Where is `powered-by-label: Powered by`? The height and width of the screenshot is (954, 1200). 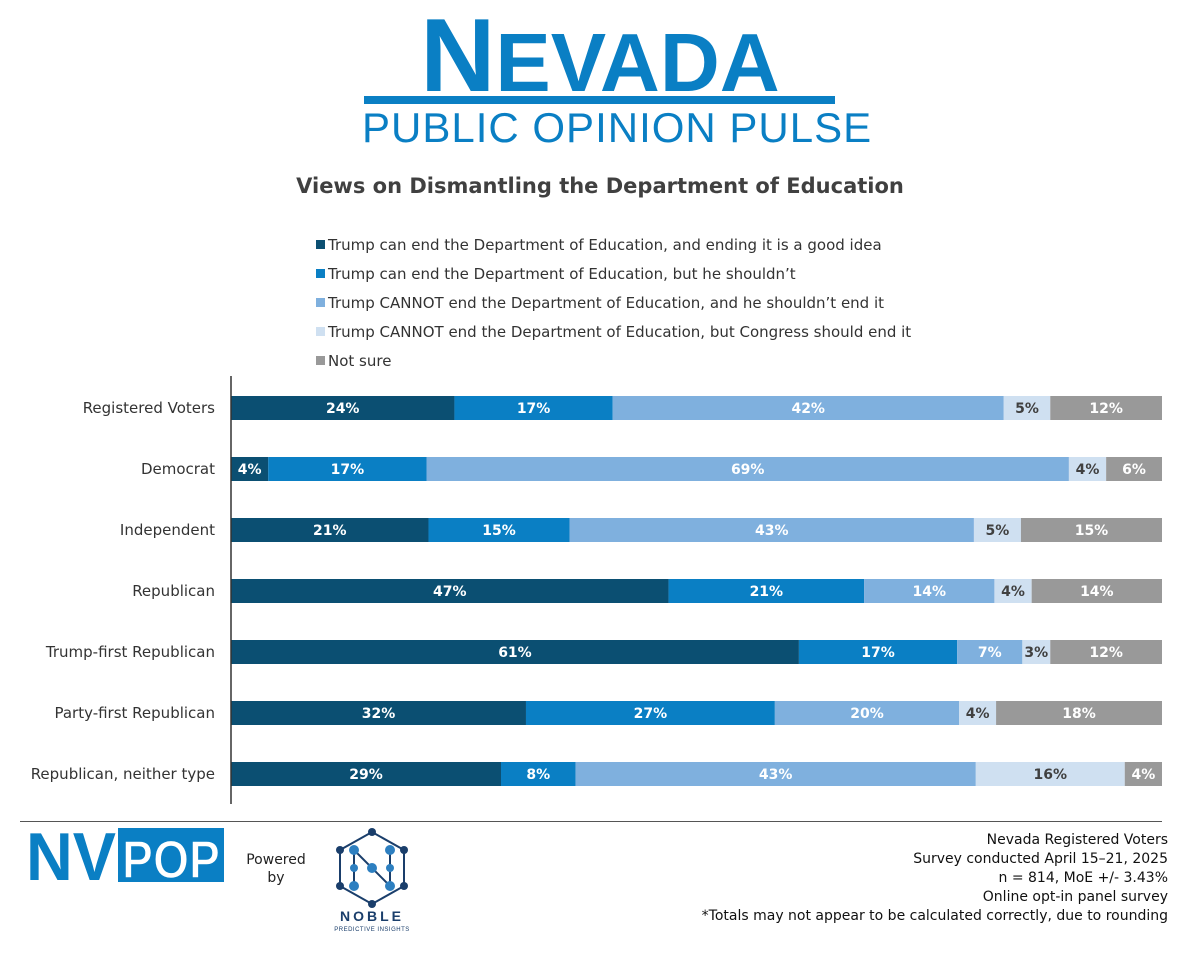 powered-by-label: Powered by is located at coordinates (276, 869).